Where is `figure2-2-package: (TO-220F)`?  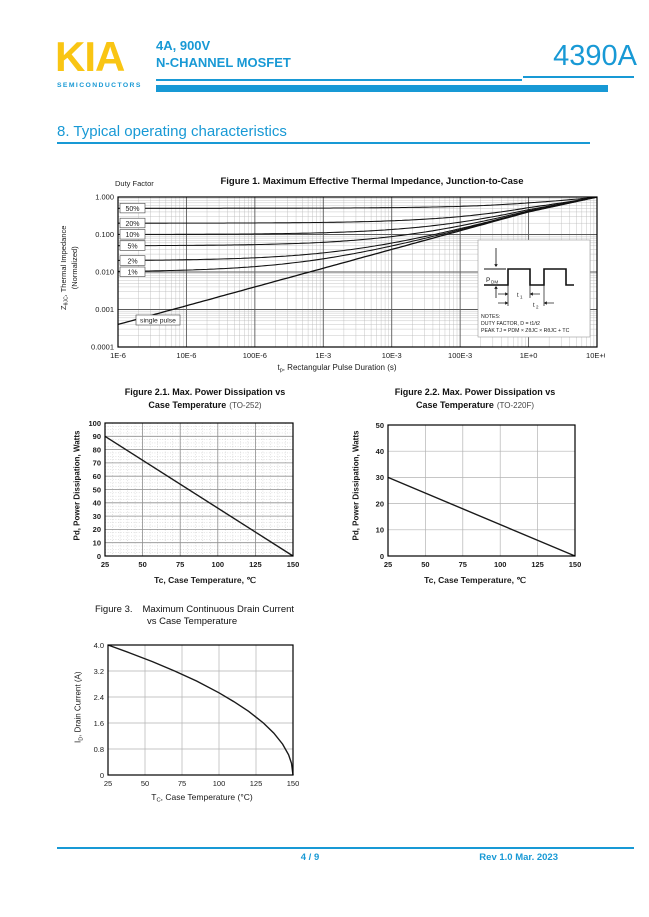 figure2-2-package: (TO-220F) is located at coordinates (515, 405).